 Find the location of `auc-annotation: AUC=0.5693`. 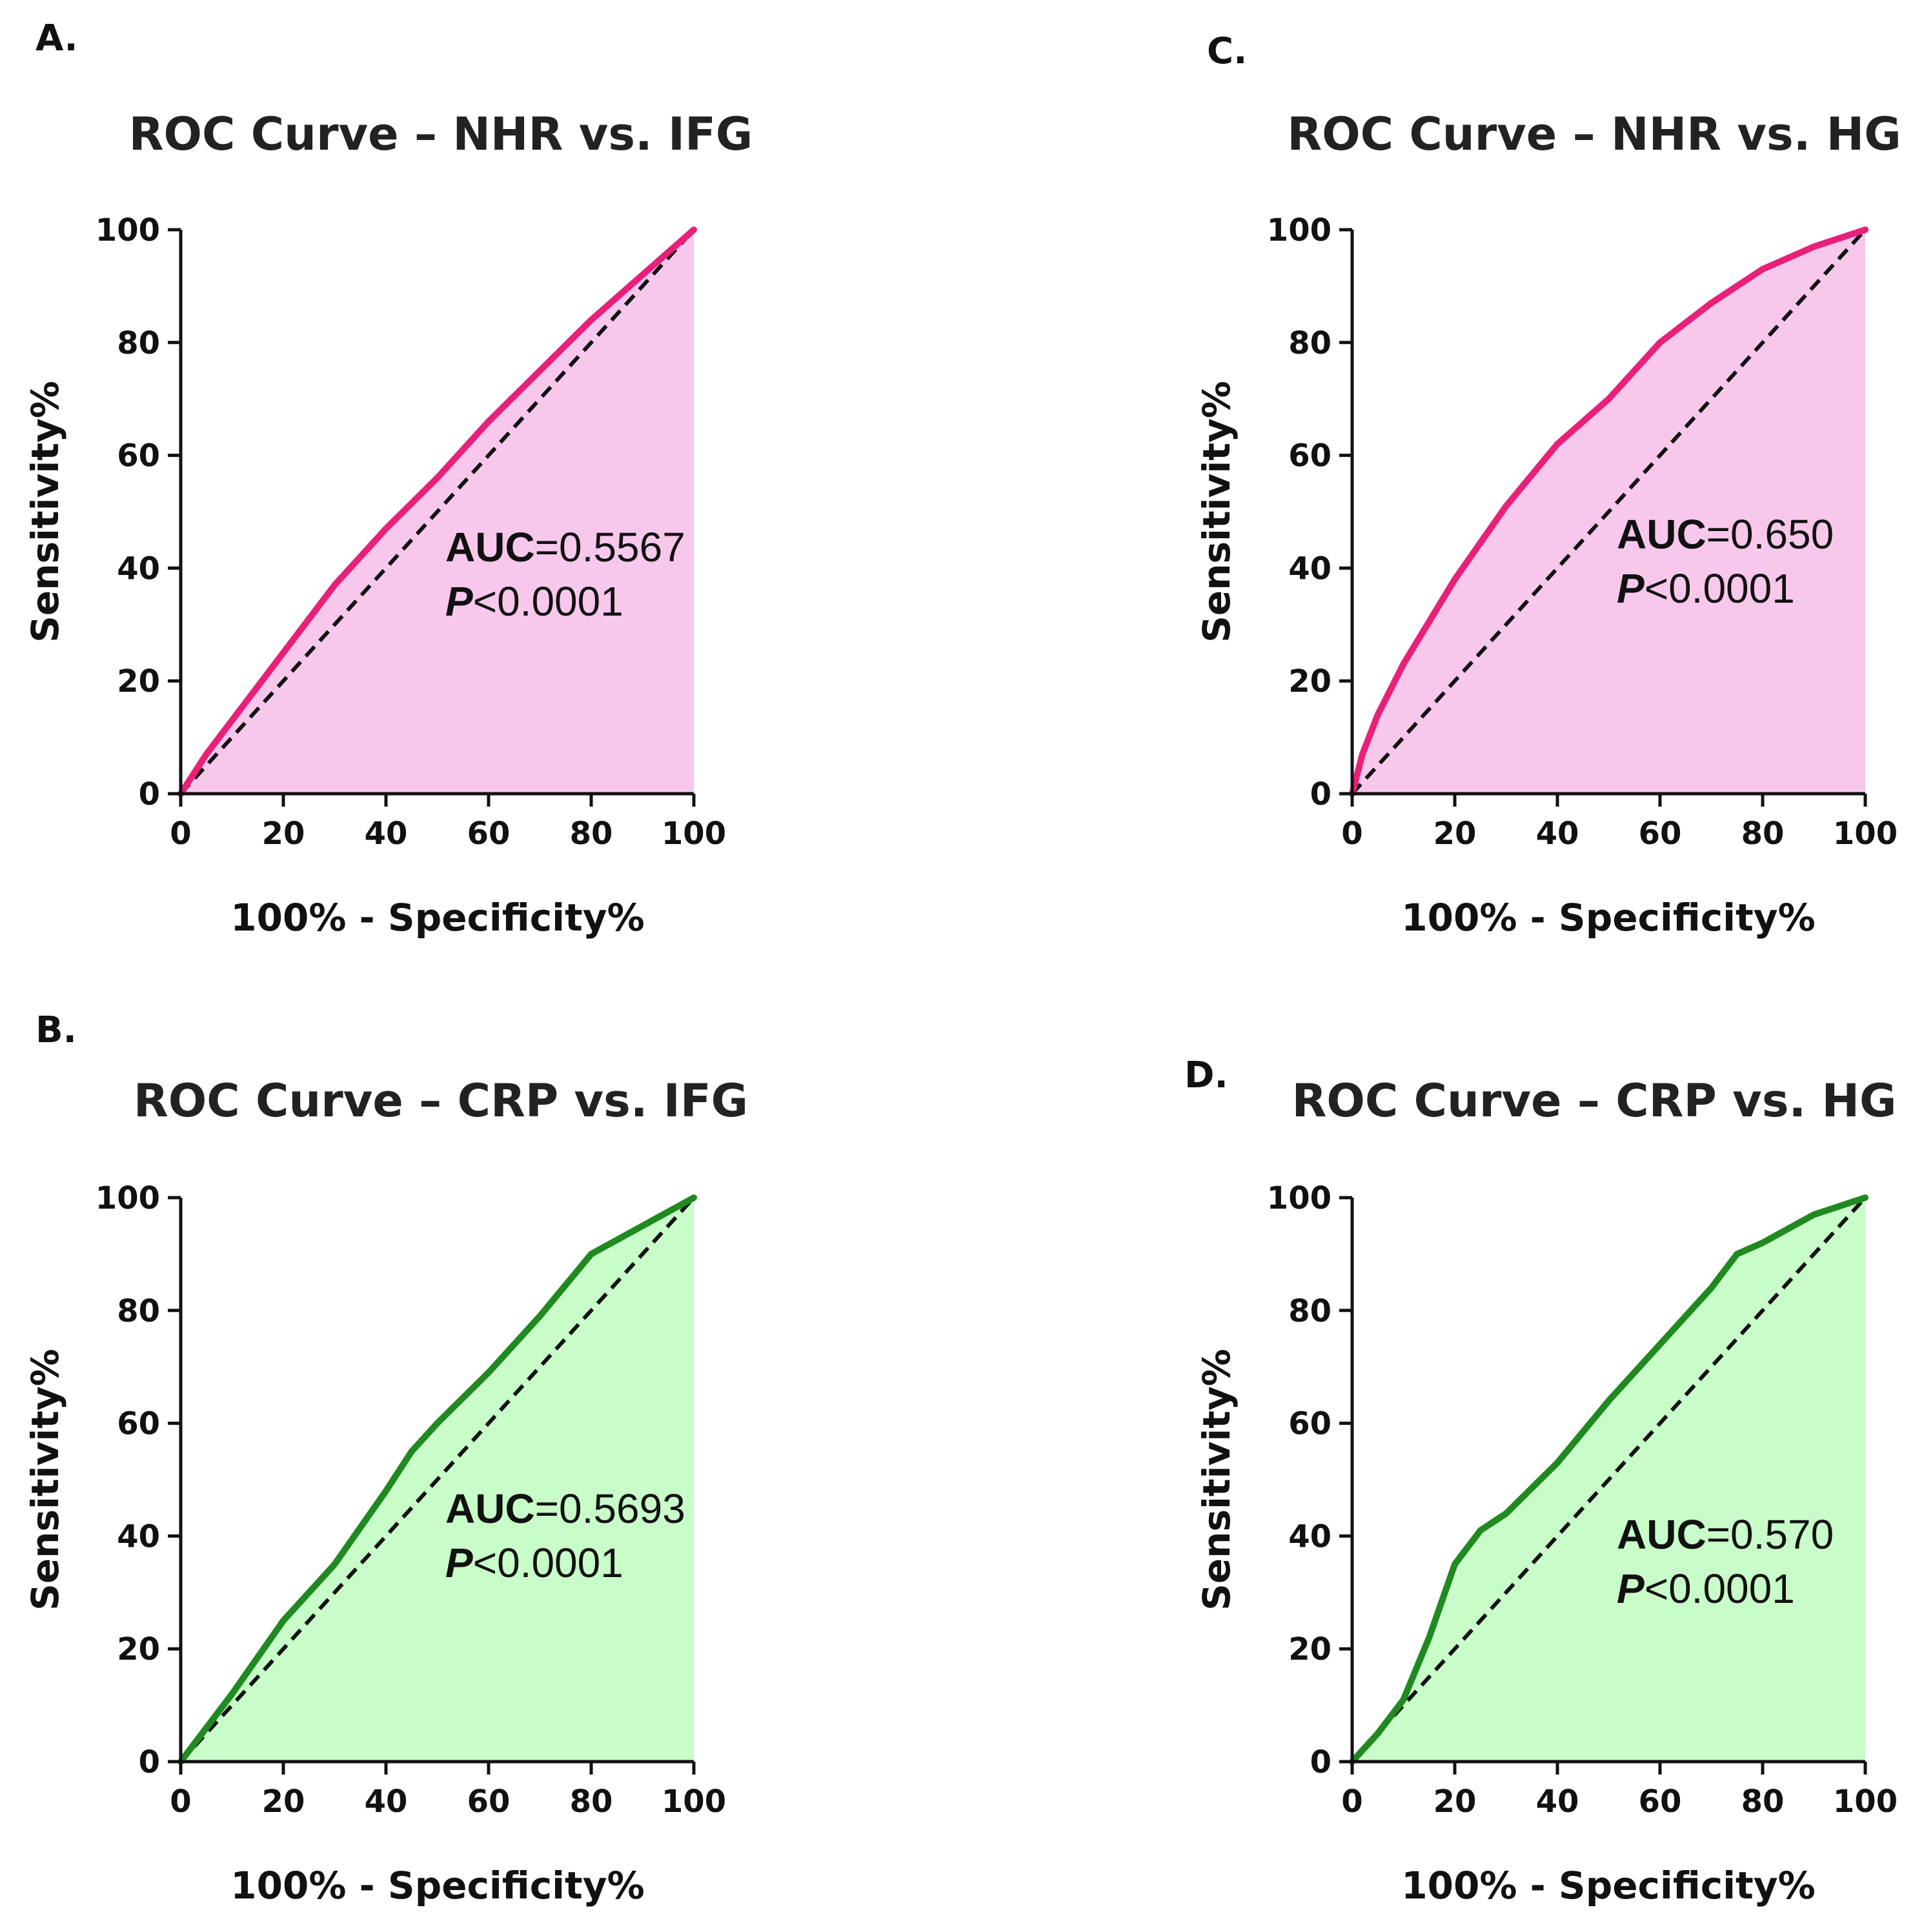

auc-annotation: AUC=0.5693 is located at coordinates (565, 1508).